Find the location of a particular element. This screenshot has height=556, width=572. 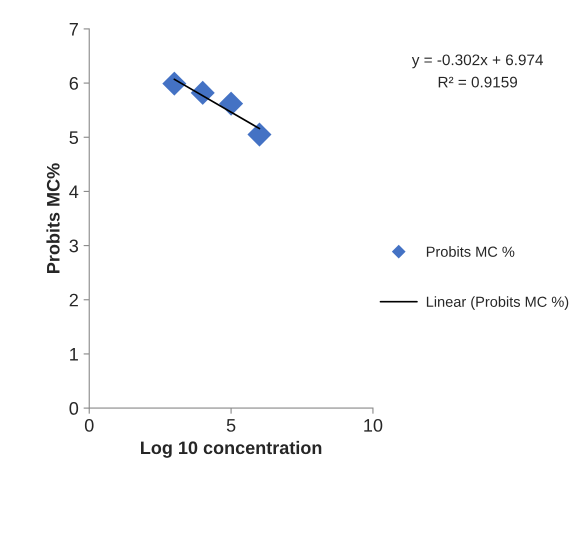

y-tick-label: 3 is located at coordinates (73, 246).